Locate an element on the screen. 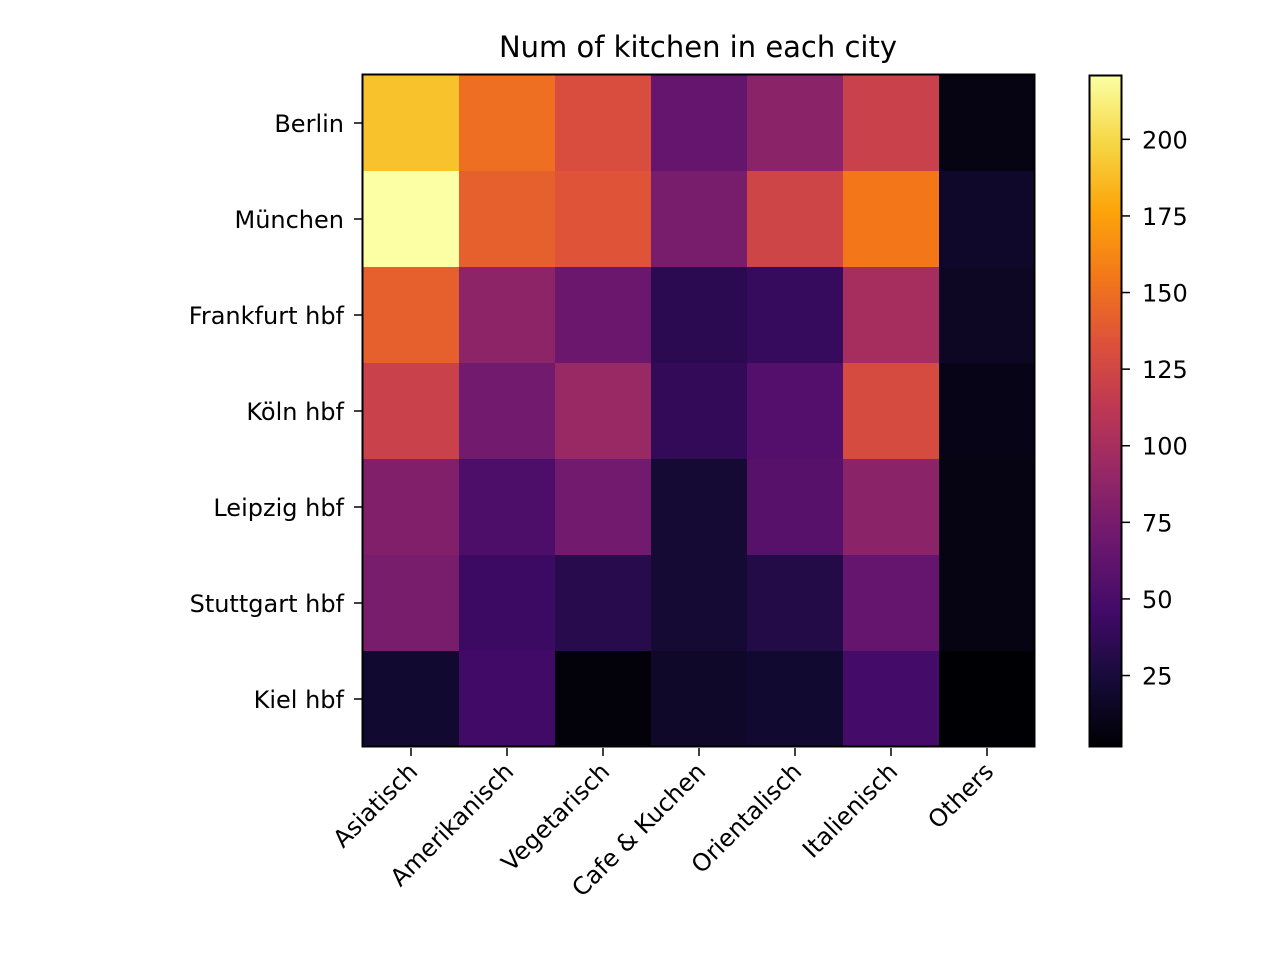 Image resolution: width=1280 pixels, height=960 pixels. heatmap-cell-r1-c2 is located at coordinates (603, 219).